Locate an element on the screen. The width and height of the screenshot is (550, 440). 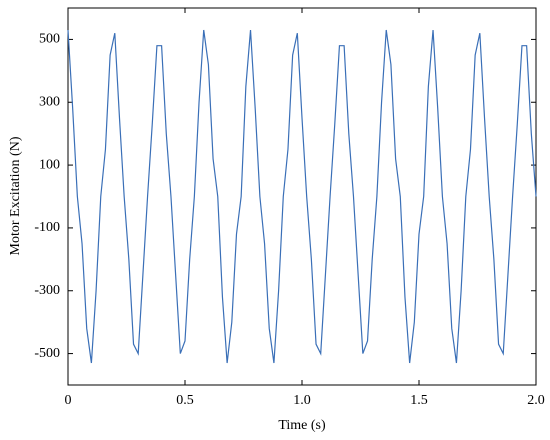
y-tick-label: -500 is located at coordinates (47, 353).